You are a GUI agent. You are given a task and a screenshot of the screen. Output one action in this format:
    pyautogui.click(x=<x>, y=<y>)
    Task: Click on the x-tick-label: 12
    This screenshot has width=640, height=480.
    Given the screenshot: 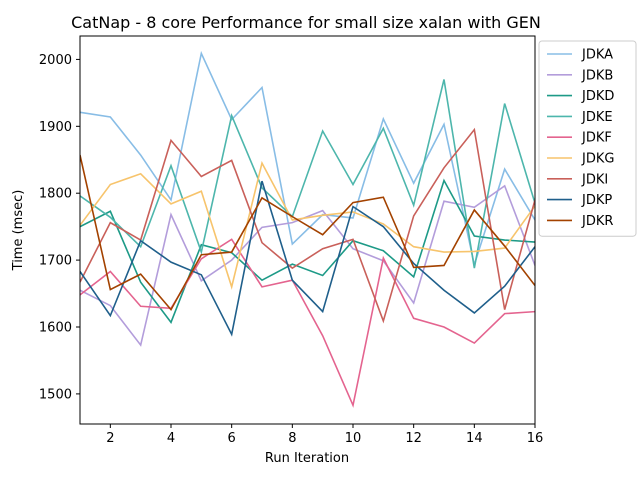 What is the action you would take?
    pyautogui.click(x=413, y=438)
    